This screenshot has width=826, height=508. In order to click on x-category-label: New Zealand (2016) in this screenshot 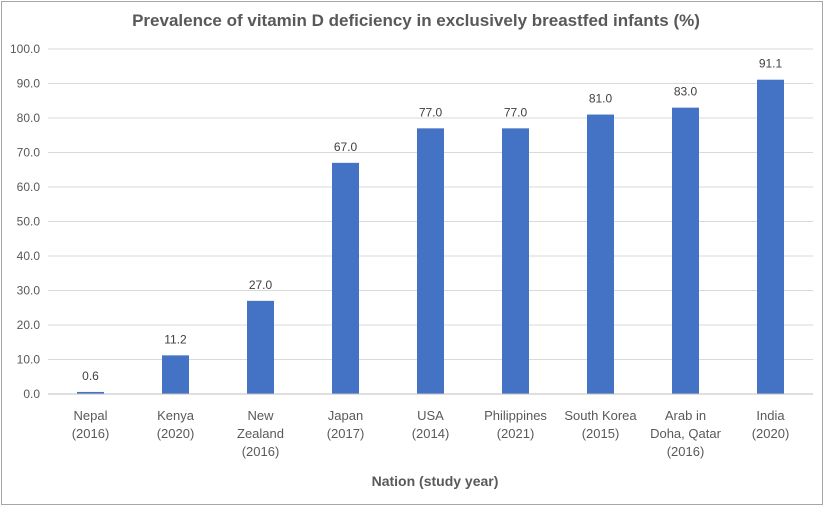, I will do `click(260, 433)`.